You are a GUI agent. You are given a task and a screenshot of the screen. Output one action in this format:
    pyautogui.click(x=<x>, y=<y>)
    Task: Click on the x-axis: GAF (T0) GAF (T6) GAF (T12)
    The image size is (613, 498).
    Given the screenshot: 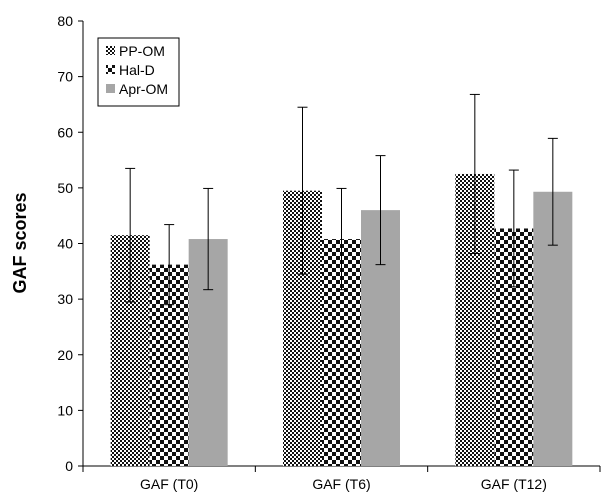 What is the action you would take?
    pyautogui.click(x=341, y=478)
    